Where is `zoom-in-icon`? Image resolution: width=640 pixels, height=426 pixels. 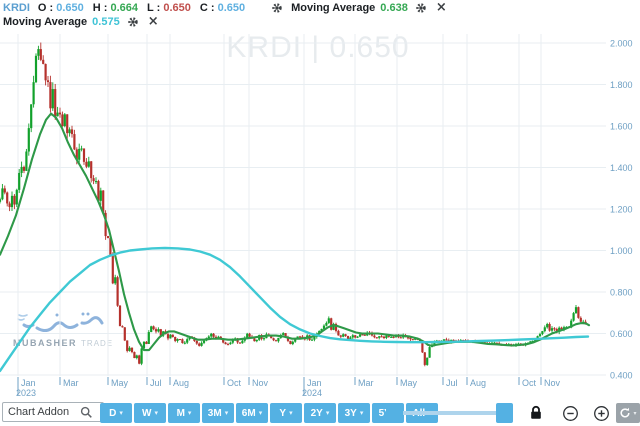
zoom-in-icon is located at coordinates (601, 413).